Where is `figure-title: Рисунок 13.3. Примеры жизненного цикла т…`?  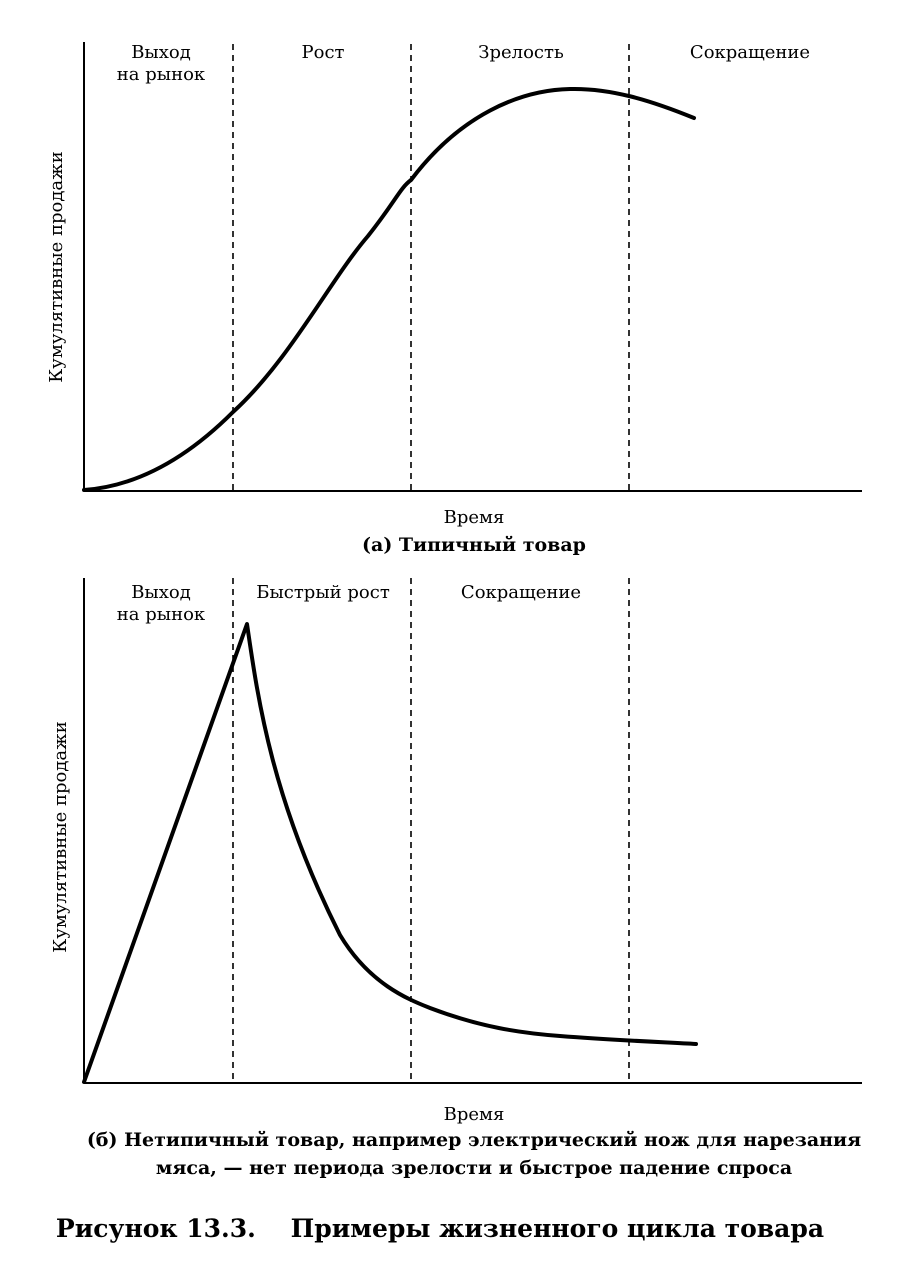 figure-title: Рисунок 13.3. Примеры жизненного цикла т… is located at coordinates (440, 1228).